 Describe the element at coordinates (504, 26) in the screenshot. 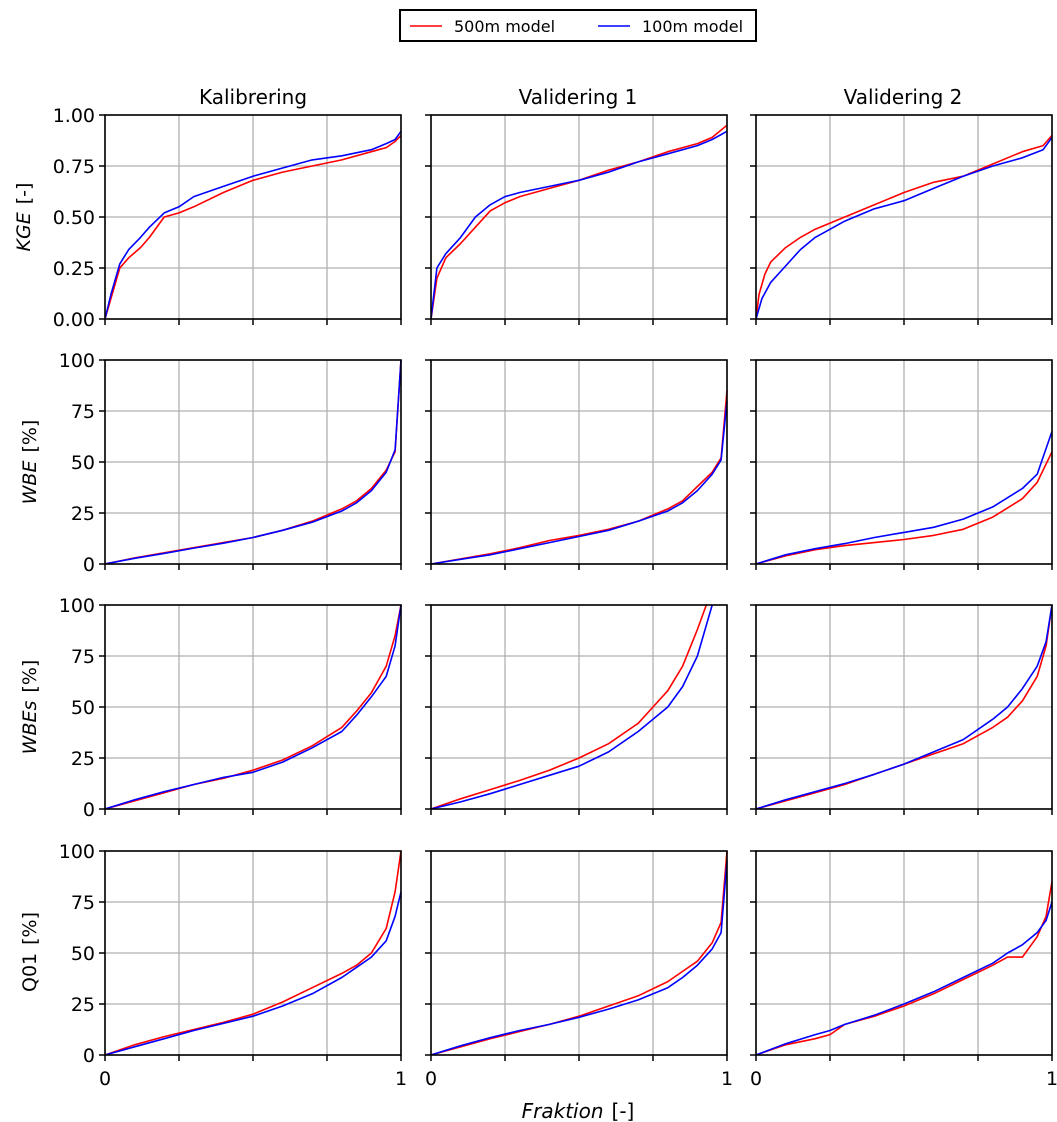

I see `legend-label-500m: 500m model` at that location.